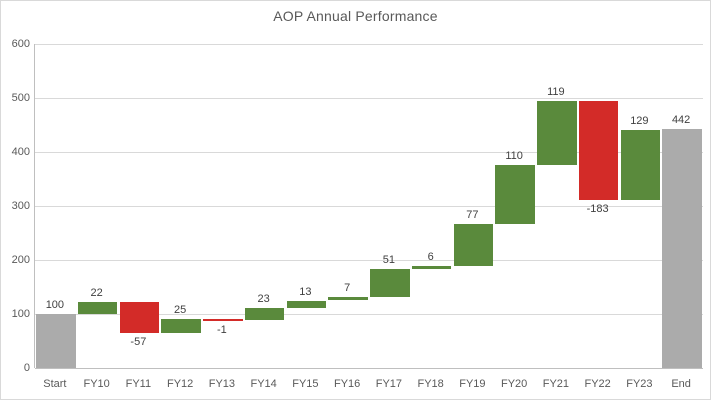 The width and height of the screenshot is (711, 400). I want to click on bar-value-label-fy10: 22, so click(96, 293).